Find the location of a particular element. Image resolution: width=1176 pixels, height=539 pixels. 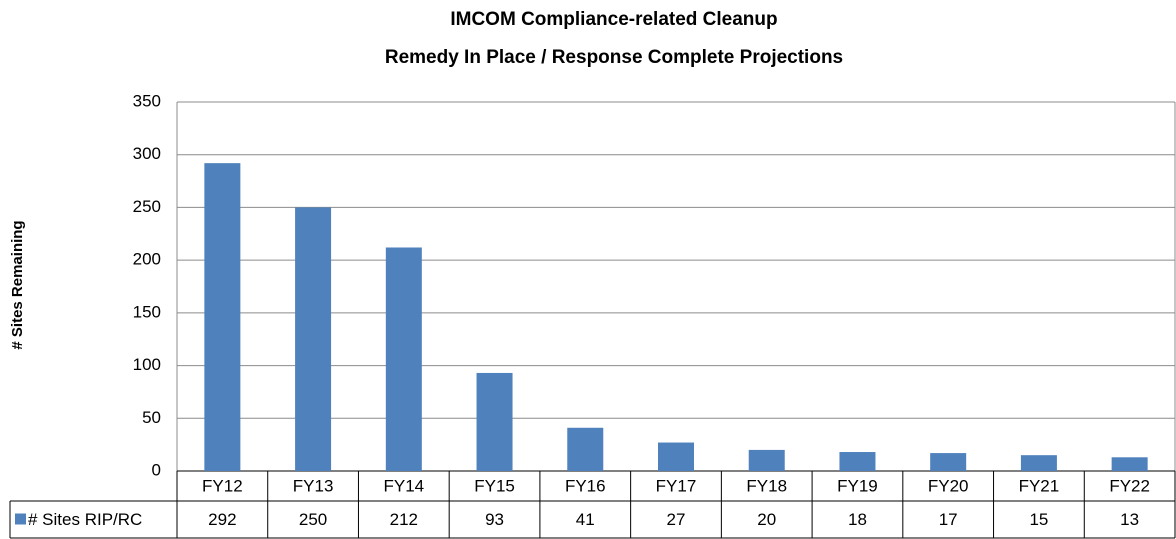

y-axis-label: # Sites Remaining is located at coordinates (17, 284).